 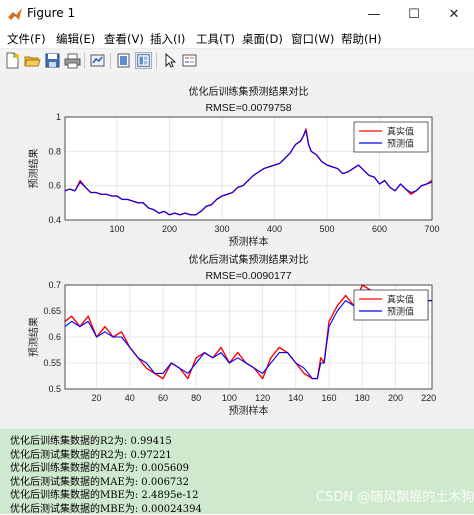 I want to click on train-x-tick-label: 100, so click(x=116, y=229).